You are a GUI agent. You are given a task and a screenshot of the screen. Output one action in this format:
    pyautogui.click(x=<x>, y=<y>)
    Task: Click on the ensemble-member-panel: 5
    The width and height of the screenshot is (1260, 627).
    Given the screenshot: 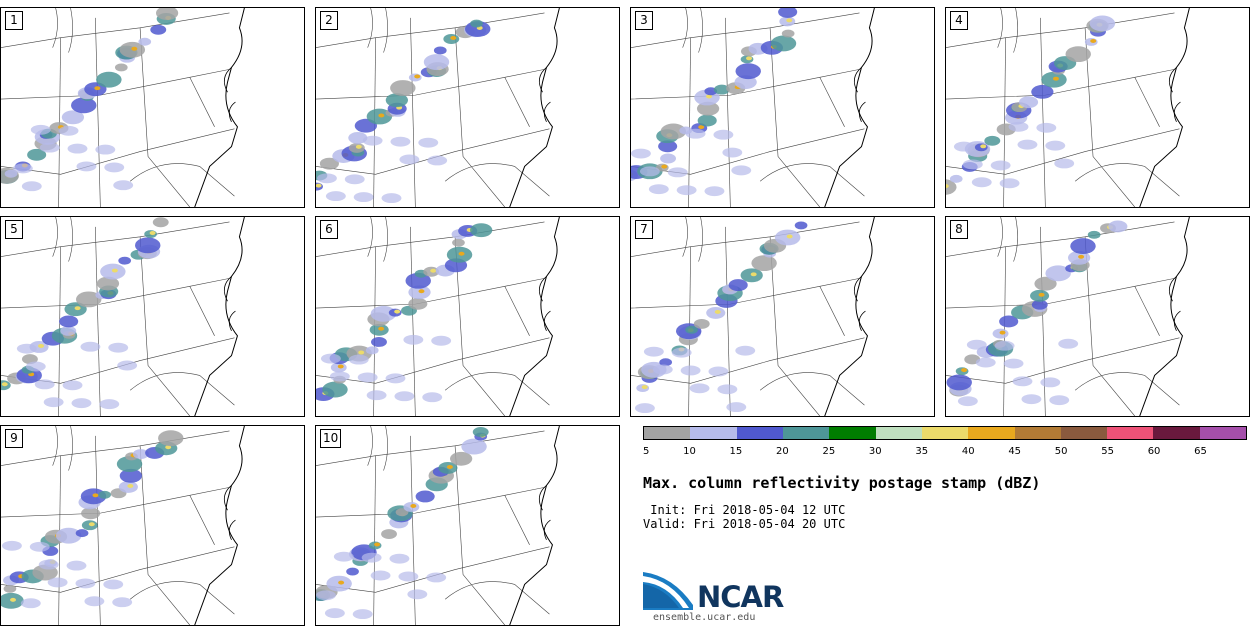 What is the action you would take?
    pyautogui.click(x=152, y=316)
    